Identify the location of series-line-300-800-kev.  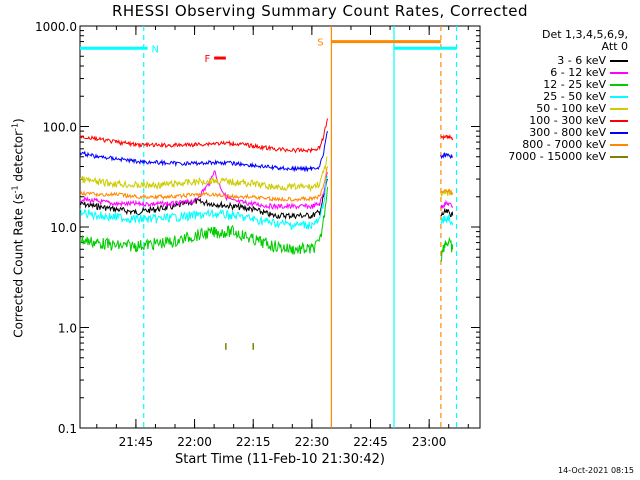
(203, 151).